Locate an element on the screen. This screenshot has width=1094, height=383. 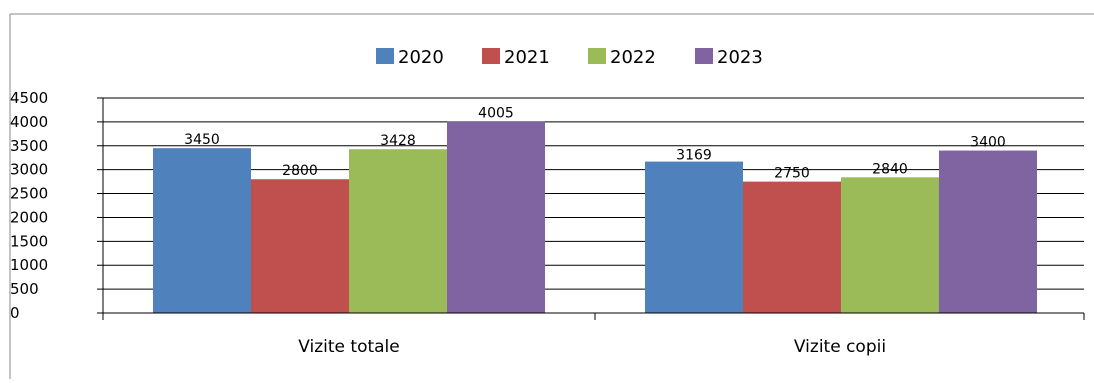
data-label: 3169 is located at coordinates (694, 156).